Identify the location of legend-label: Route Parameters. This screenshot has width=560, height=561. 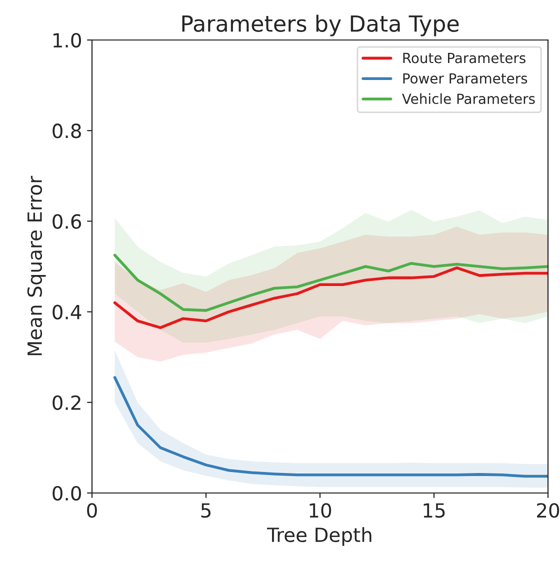
(464, 58).